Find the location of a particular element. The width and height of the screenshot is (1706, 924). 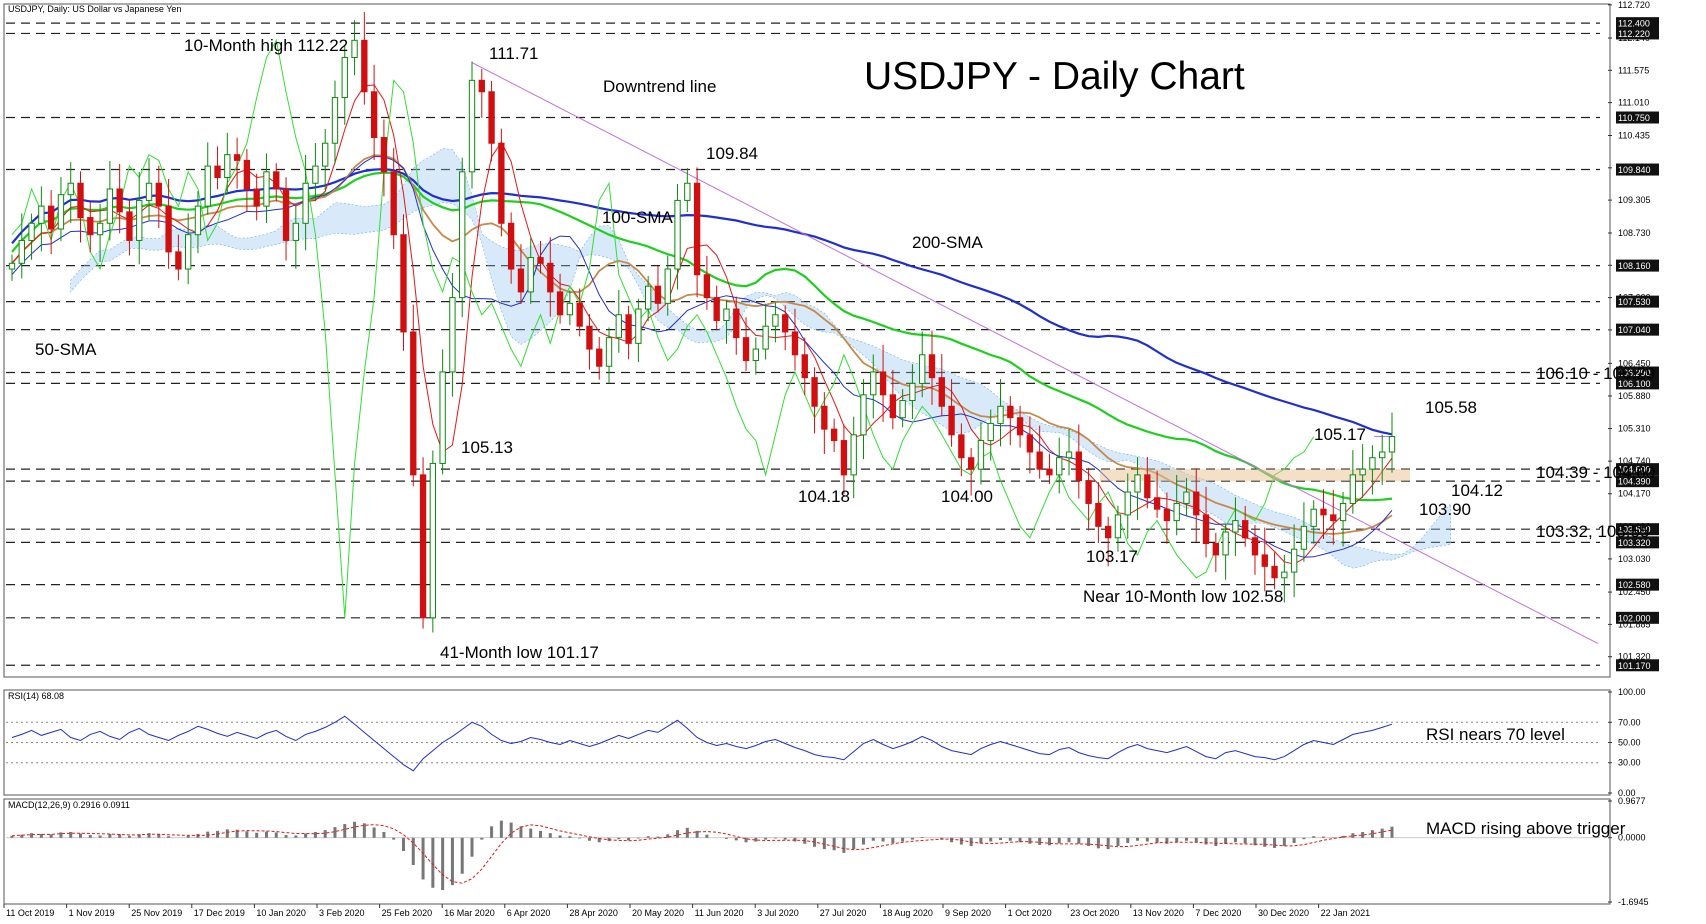

level-label: 102.000 is located at coordinates (1634, 618).